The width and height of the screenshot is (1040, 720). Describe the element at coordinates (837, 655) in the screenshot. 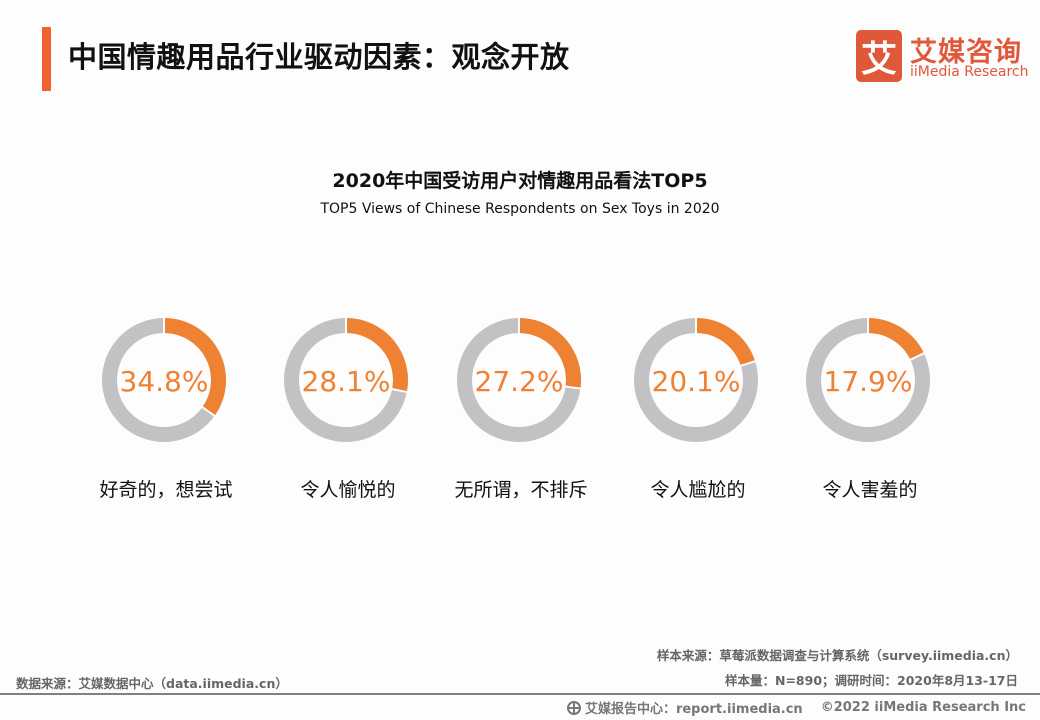

I see `sample-source: 样本来源：草莓派数据调查与计算系统（survey.iimedia.cn）` at that location.